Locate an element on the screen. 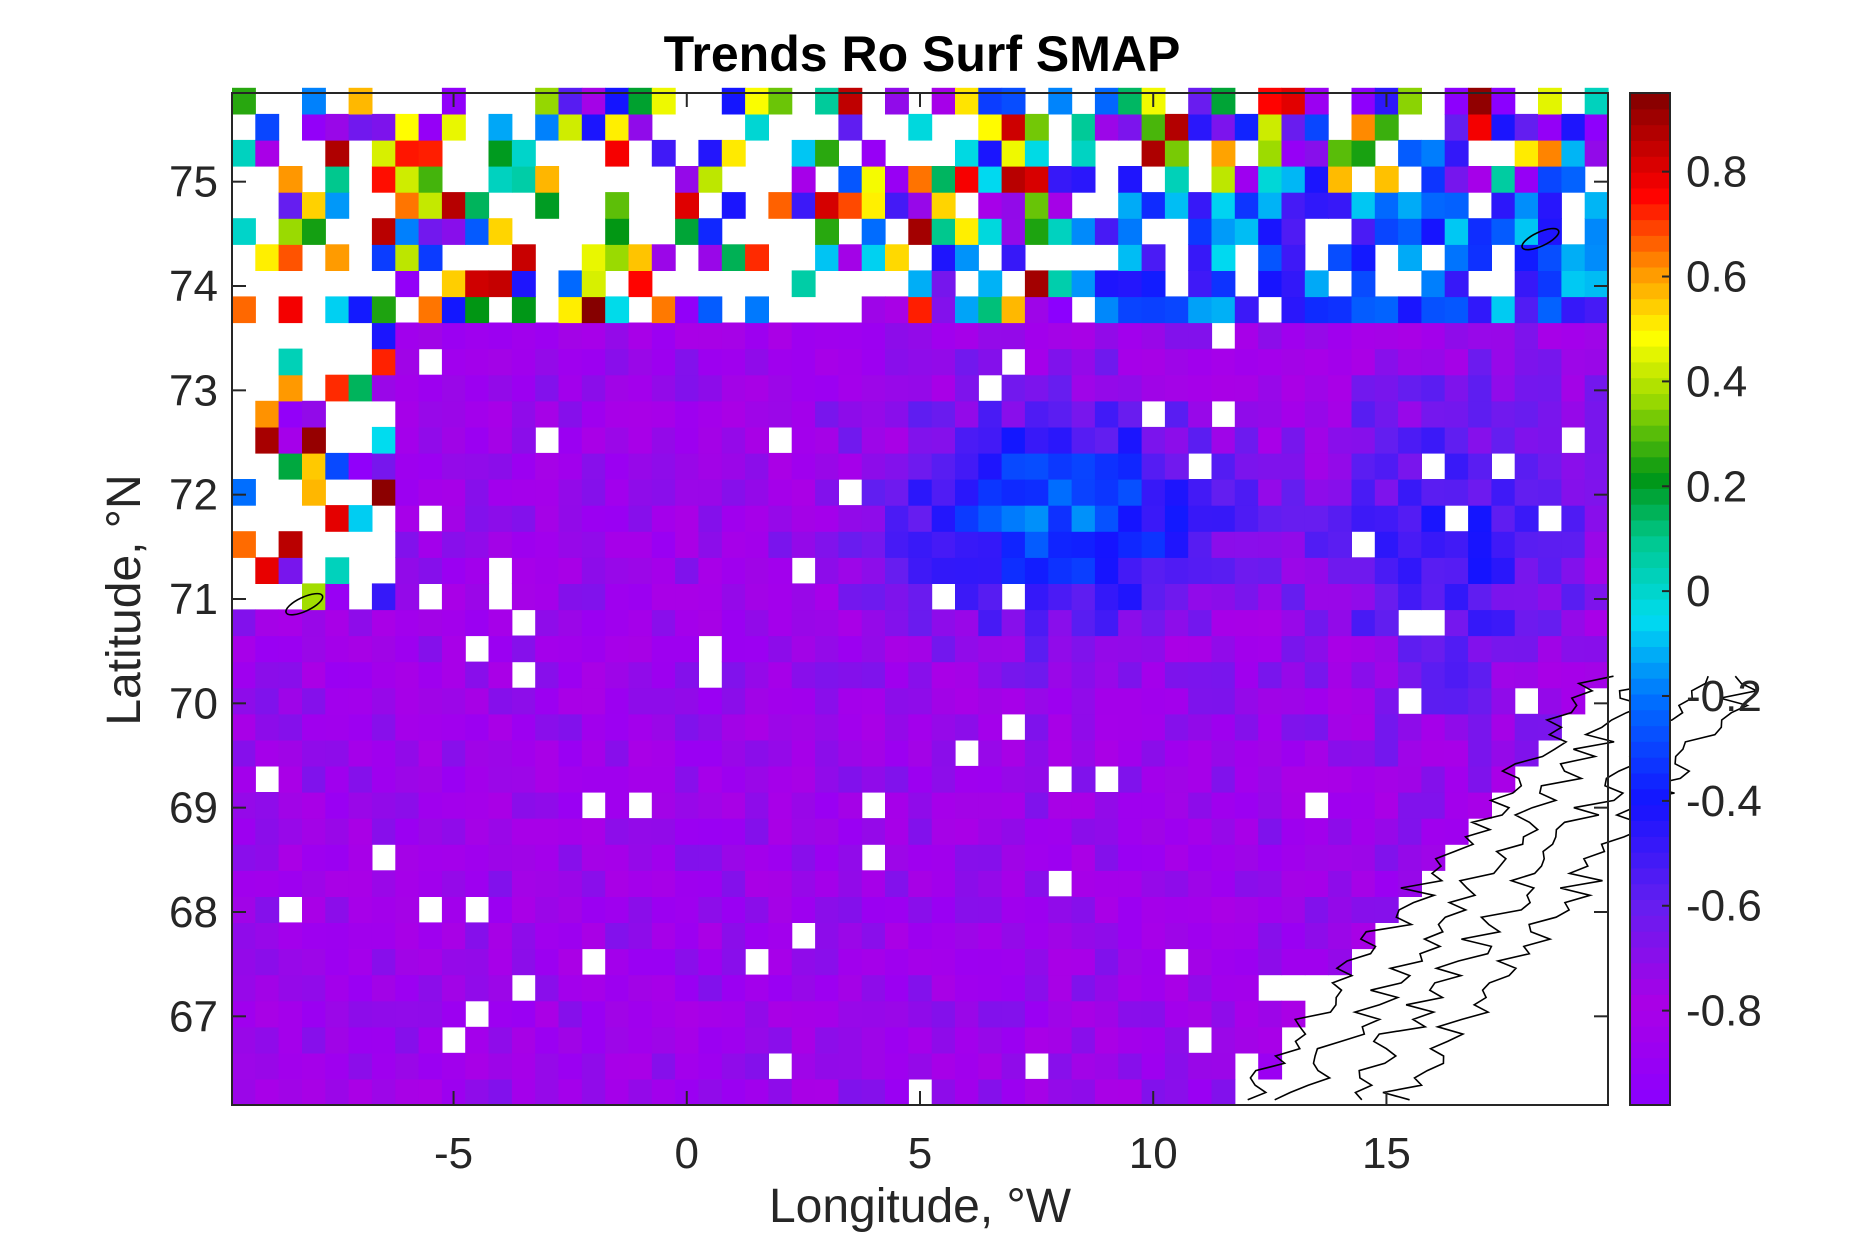 The image size is (1875, 1250). x-tick-label: 5 is located at coordinates (920, 1153).